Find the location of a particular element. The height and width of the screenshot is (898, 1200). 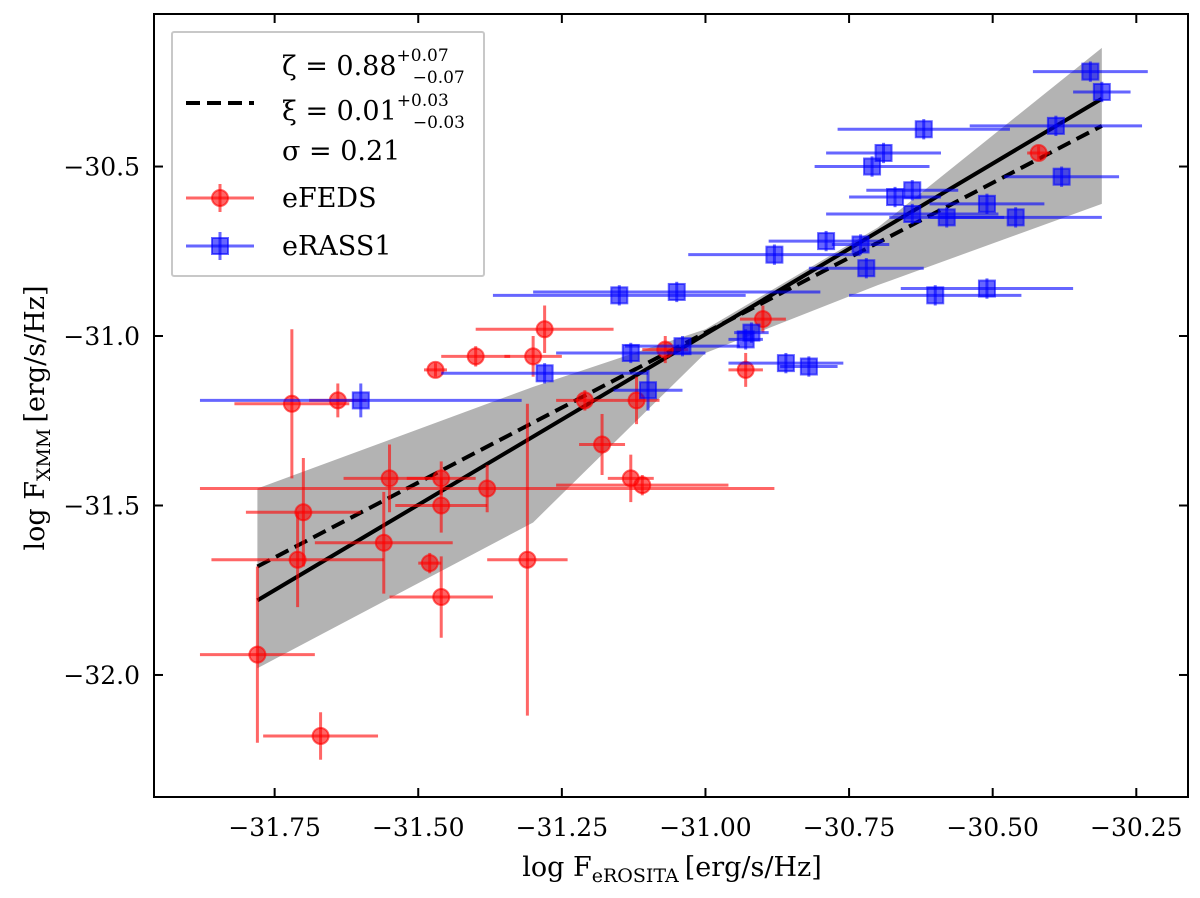

y-tick-label: −32.0 is located at coordinates (101, 675).